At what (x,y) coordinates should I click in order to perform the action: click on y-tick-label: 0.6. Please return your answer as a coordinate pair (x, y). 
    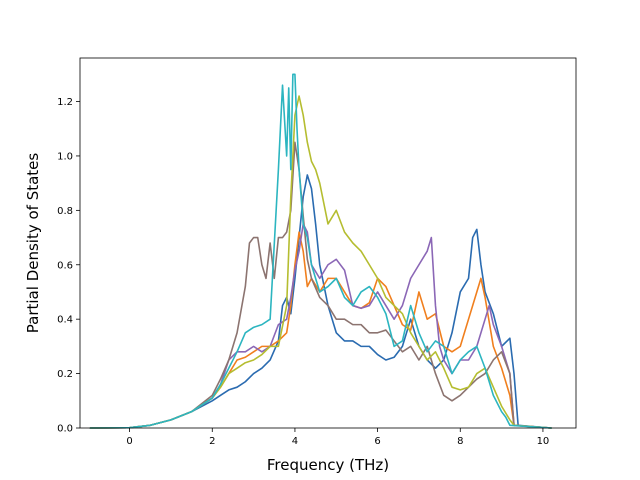
    Looking at the image, I should click on (65, 265).